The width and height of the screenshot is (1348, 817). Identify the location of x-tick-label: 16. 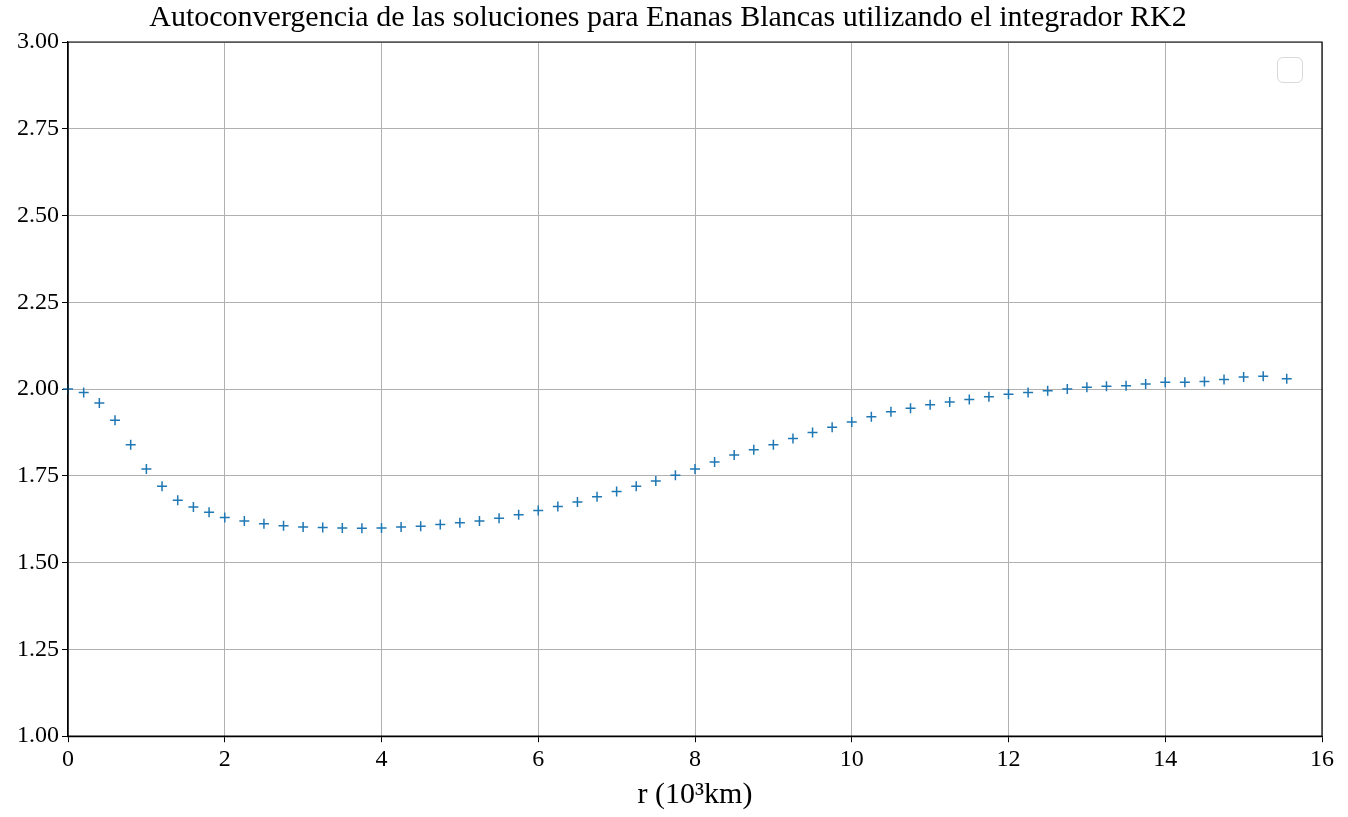
(1322, 757).